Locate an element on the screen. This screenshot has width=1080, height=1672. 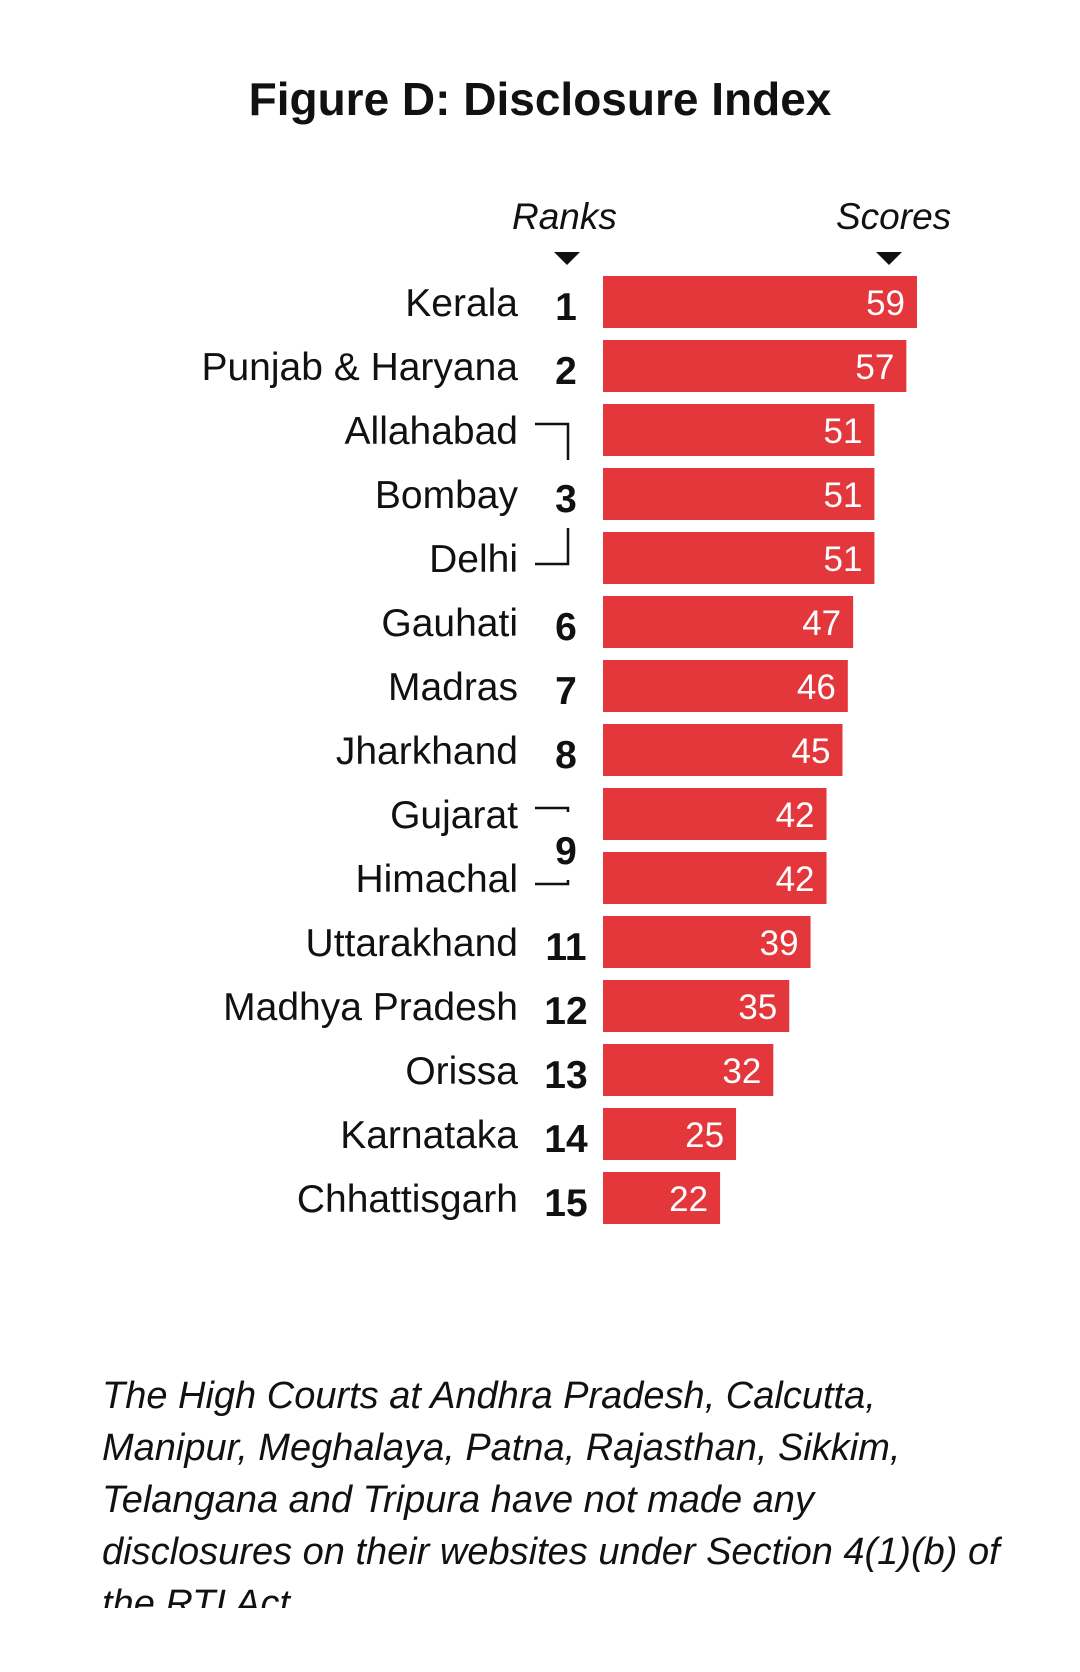
scores-arrow-icon is located at coordinates (889, 258).